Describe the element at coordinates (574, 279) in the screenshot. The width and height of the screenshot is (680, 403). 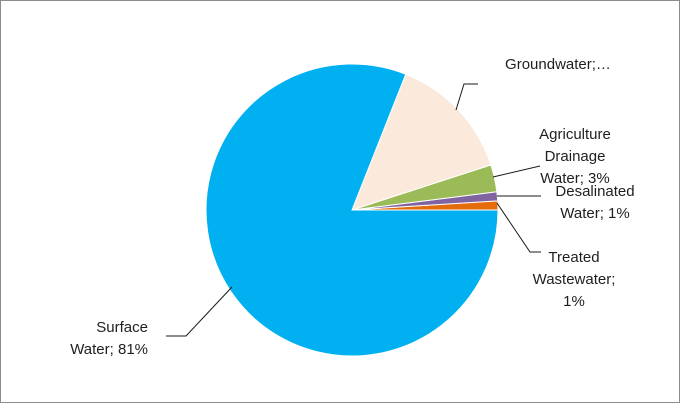
I see `data-label-treated-wastewater: Treated Wastewater; 1%` at that location.